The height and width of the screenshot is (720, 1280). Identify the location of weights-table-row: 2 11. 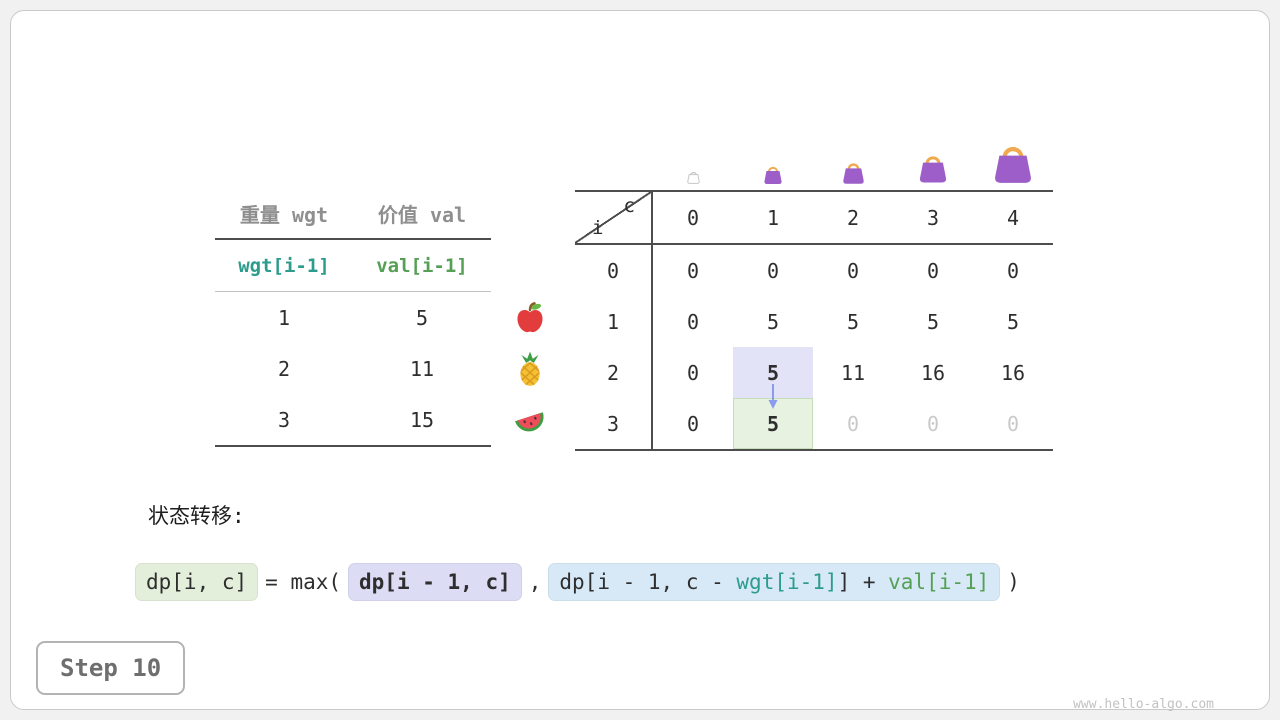
(353, 368).